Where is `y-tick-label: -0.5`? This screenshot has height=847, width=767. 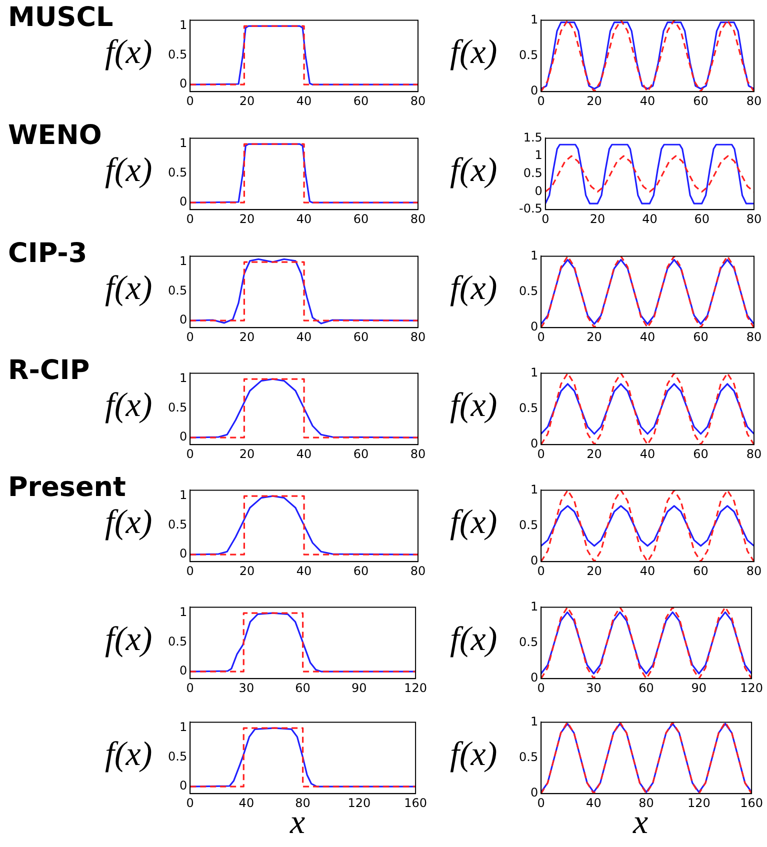 y-tick-label: -0.5 is located at coordinates (530, 209).